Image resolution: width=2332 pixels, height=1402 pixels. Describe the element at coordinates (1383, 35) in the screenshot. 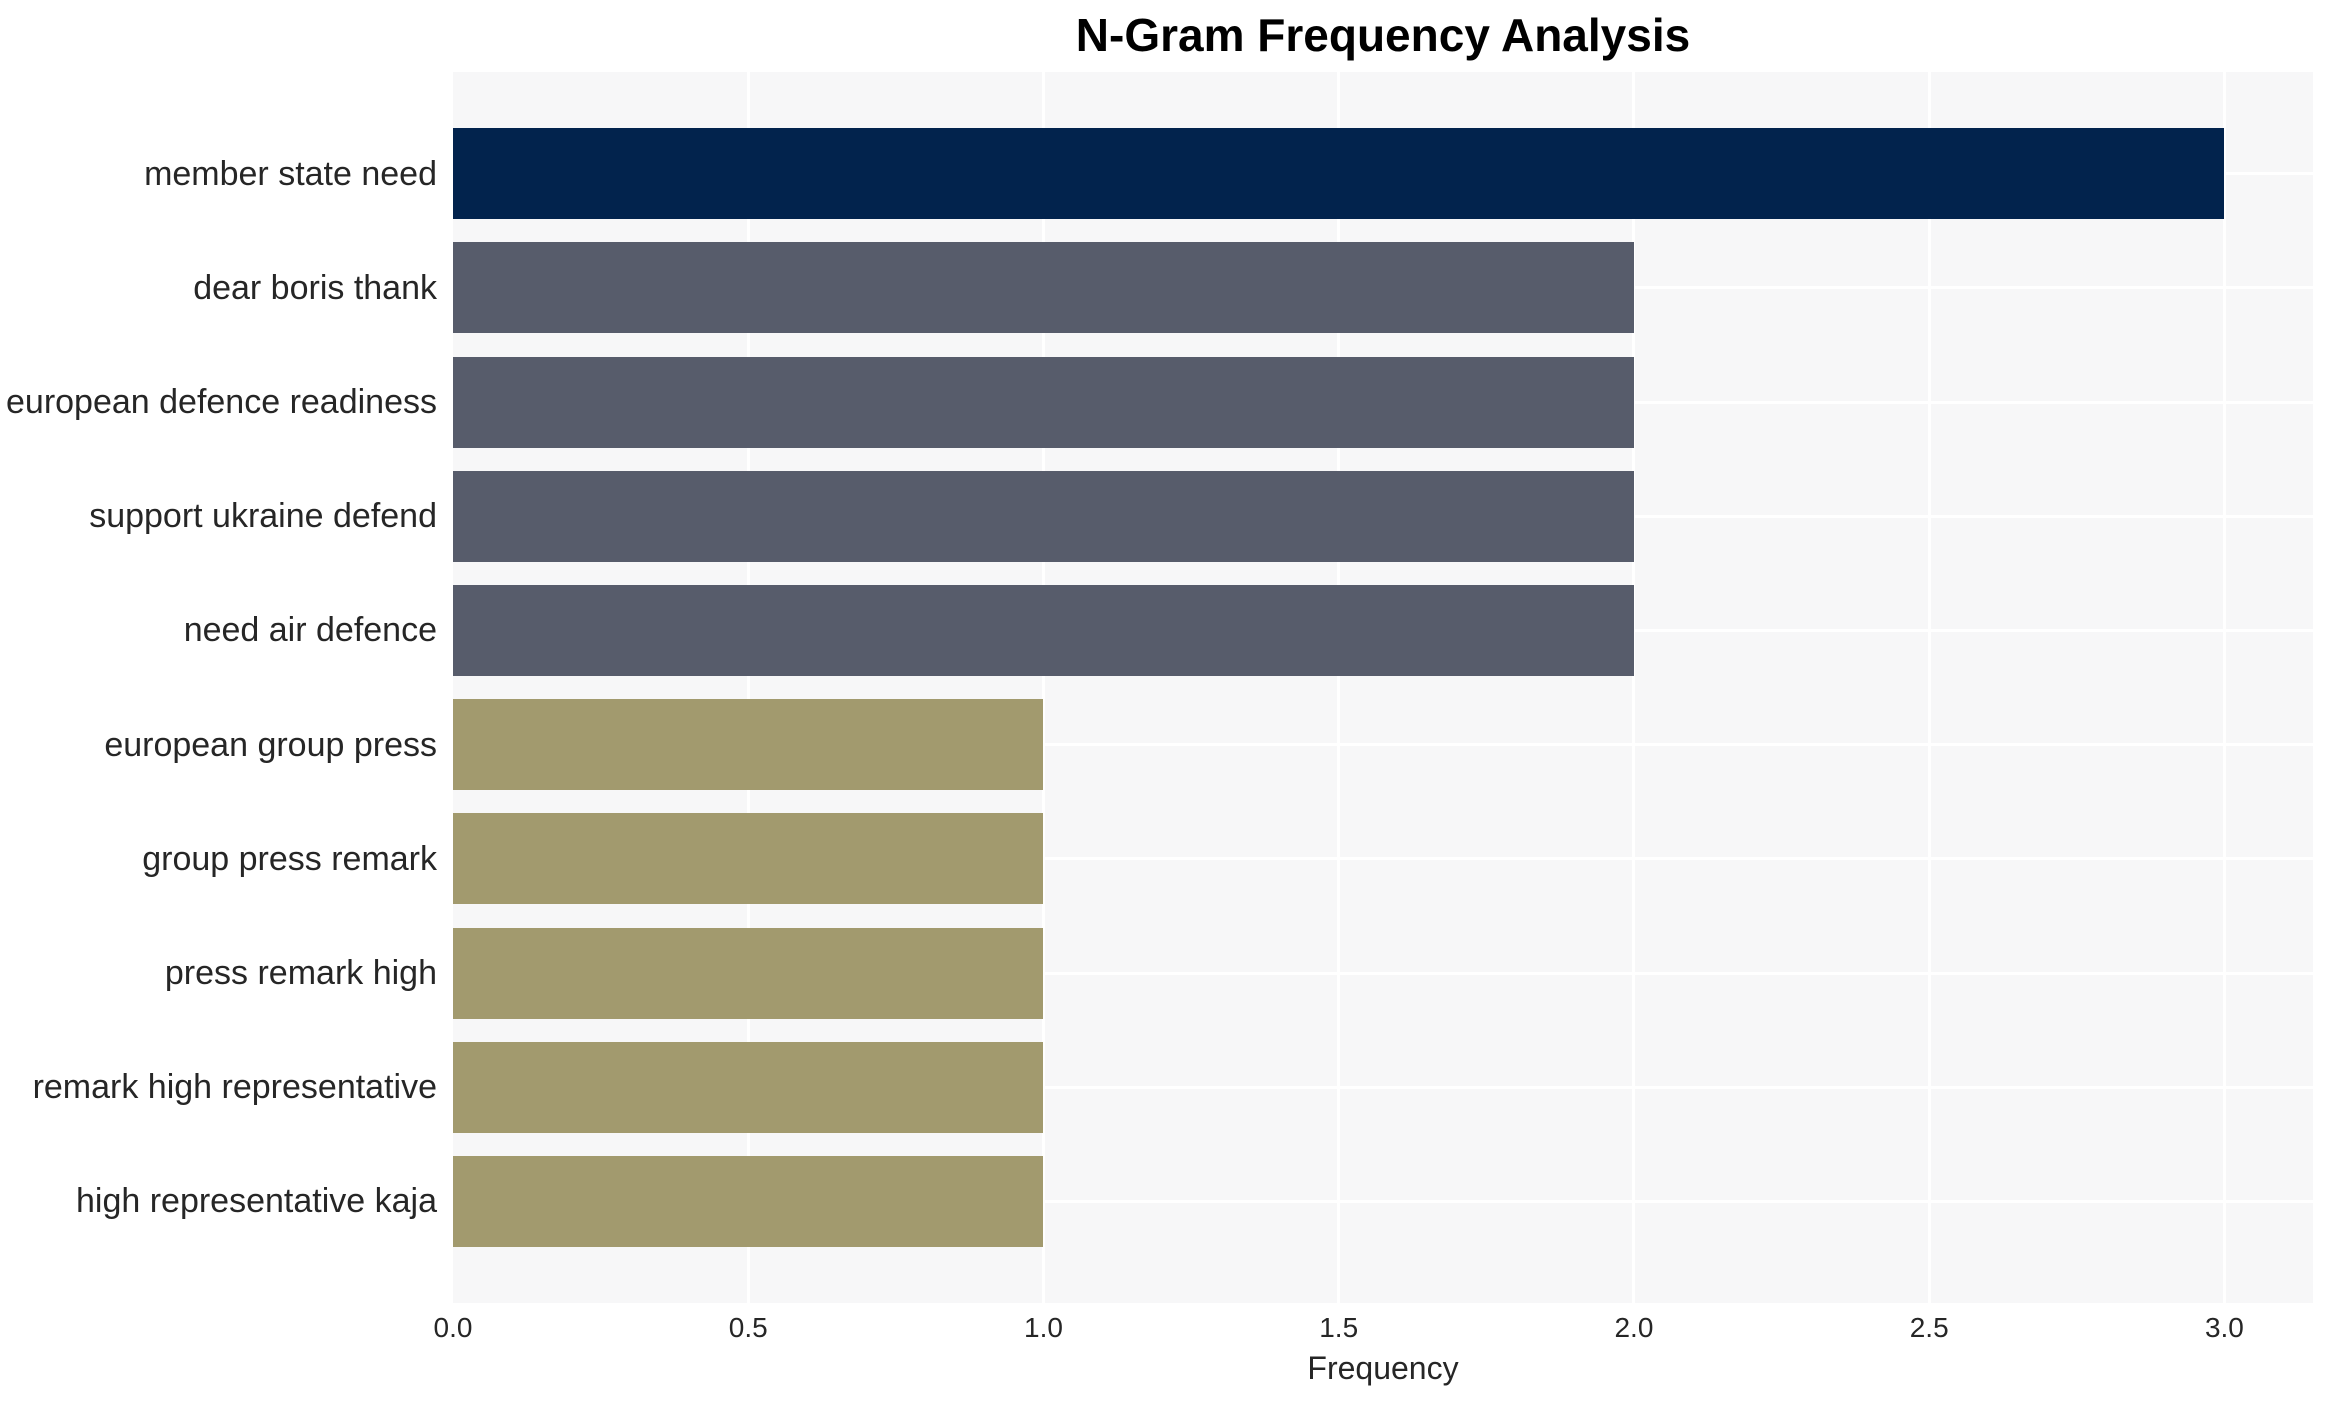

I see `chart-title: N-Gram Frequency Analysis` at that location.